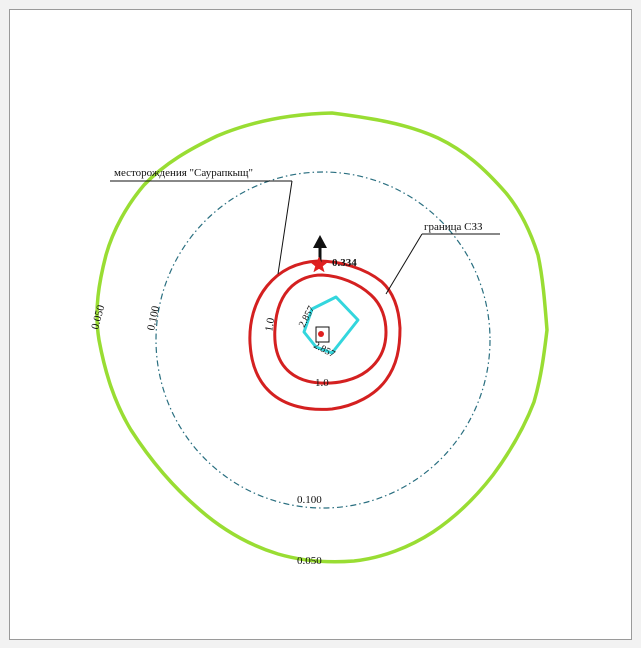 This screenshot has height=648, width=641. I want to click on leader-line-deposit-diag, so click(285, 227).